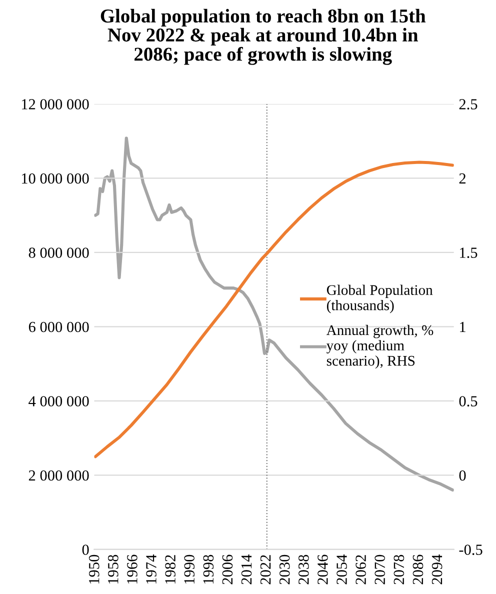 This screenshot has height=594, width=496. Describe the element at coordinates (437, 569) in the screenshot. I see `x-tick-label: 2094` at that location.